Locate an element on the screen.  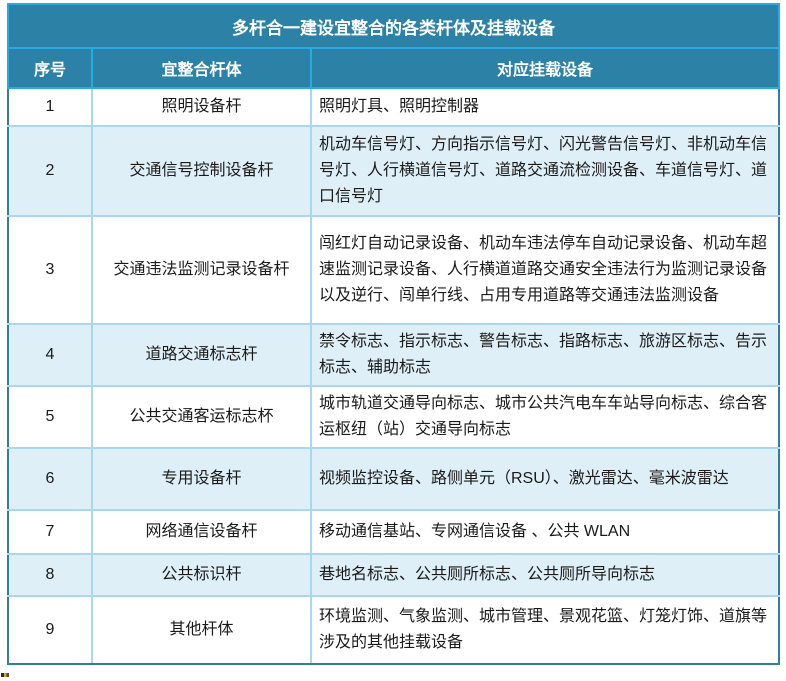
cell-pole-type: 公共标识杆 is located at coordinates (201, 575).